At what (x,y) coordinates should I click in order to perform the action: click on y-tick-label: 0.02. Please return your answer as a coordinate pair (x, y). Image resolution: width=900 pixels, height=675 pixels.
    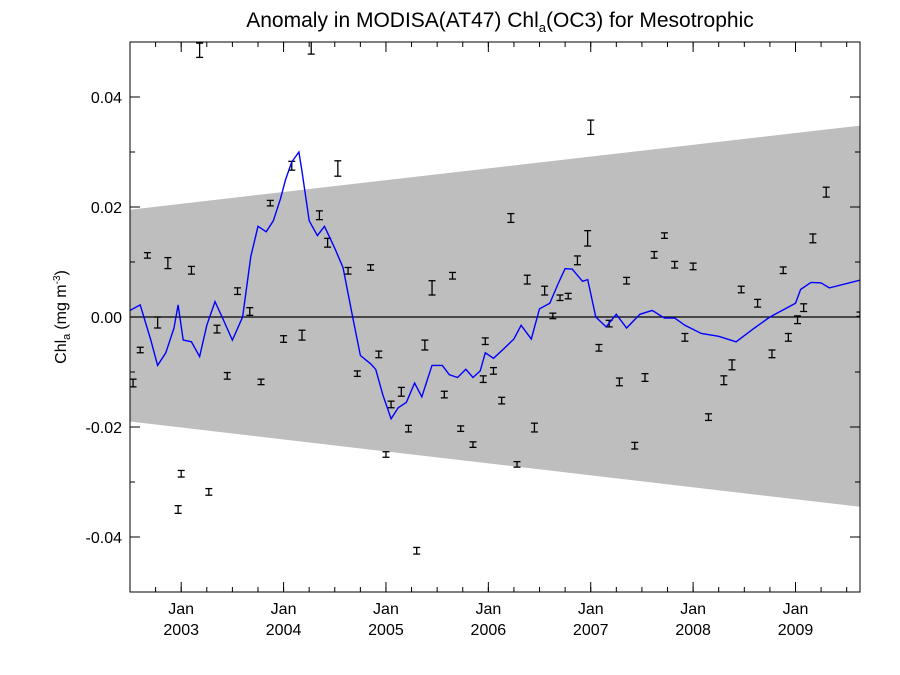
    Looking at the image, I should click on (106, 208).